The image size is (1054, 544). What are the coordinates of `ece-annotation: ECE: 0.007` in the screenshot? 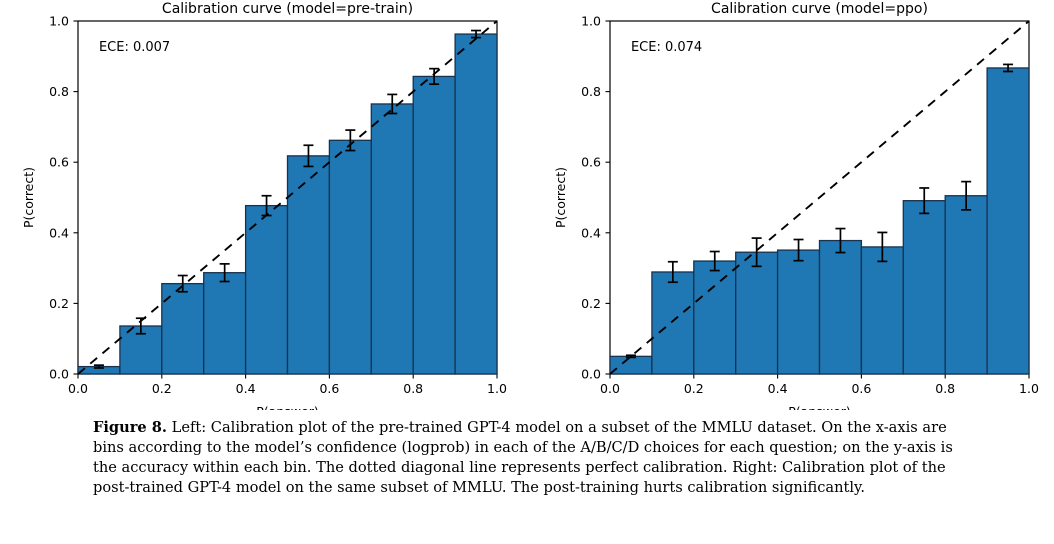 It's located at (134, 47).